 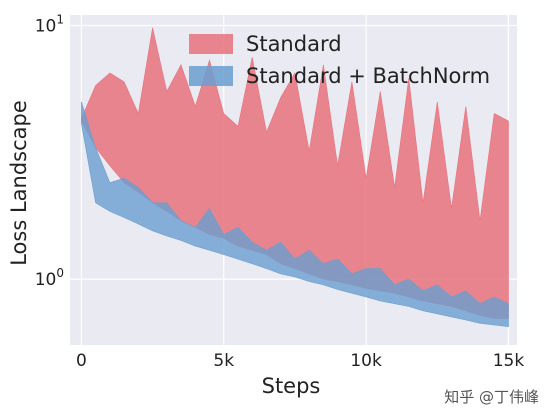 What do you see at coordinates (491, 397) in the screenshot?
I see `watermark-text: 知乎 @丁伟峰` at bounding box center [491, 397].